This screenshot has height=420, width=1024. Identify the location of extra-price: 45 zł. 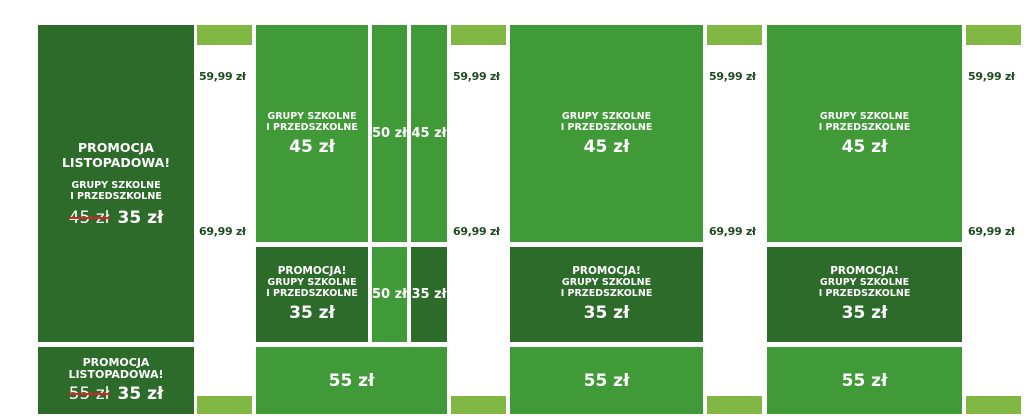
(429, 133).